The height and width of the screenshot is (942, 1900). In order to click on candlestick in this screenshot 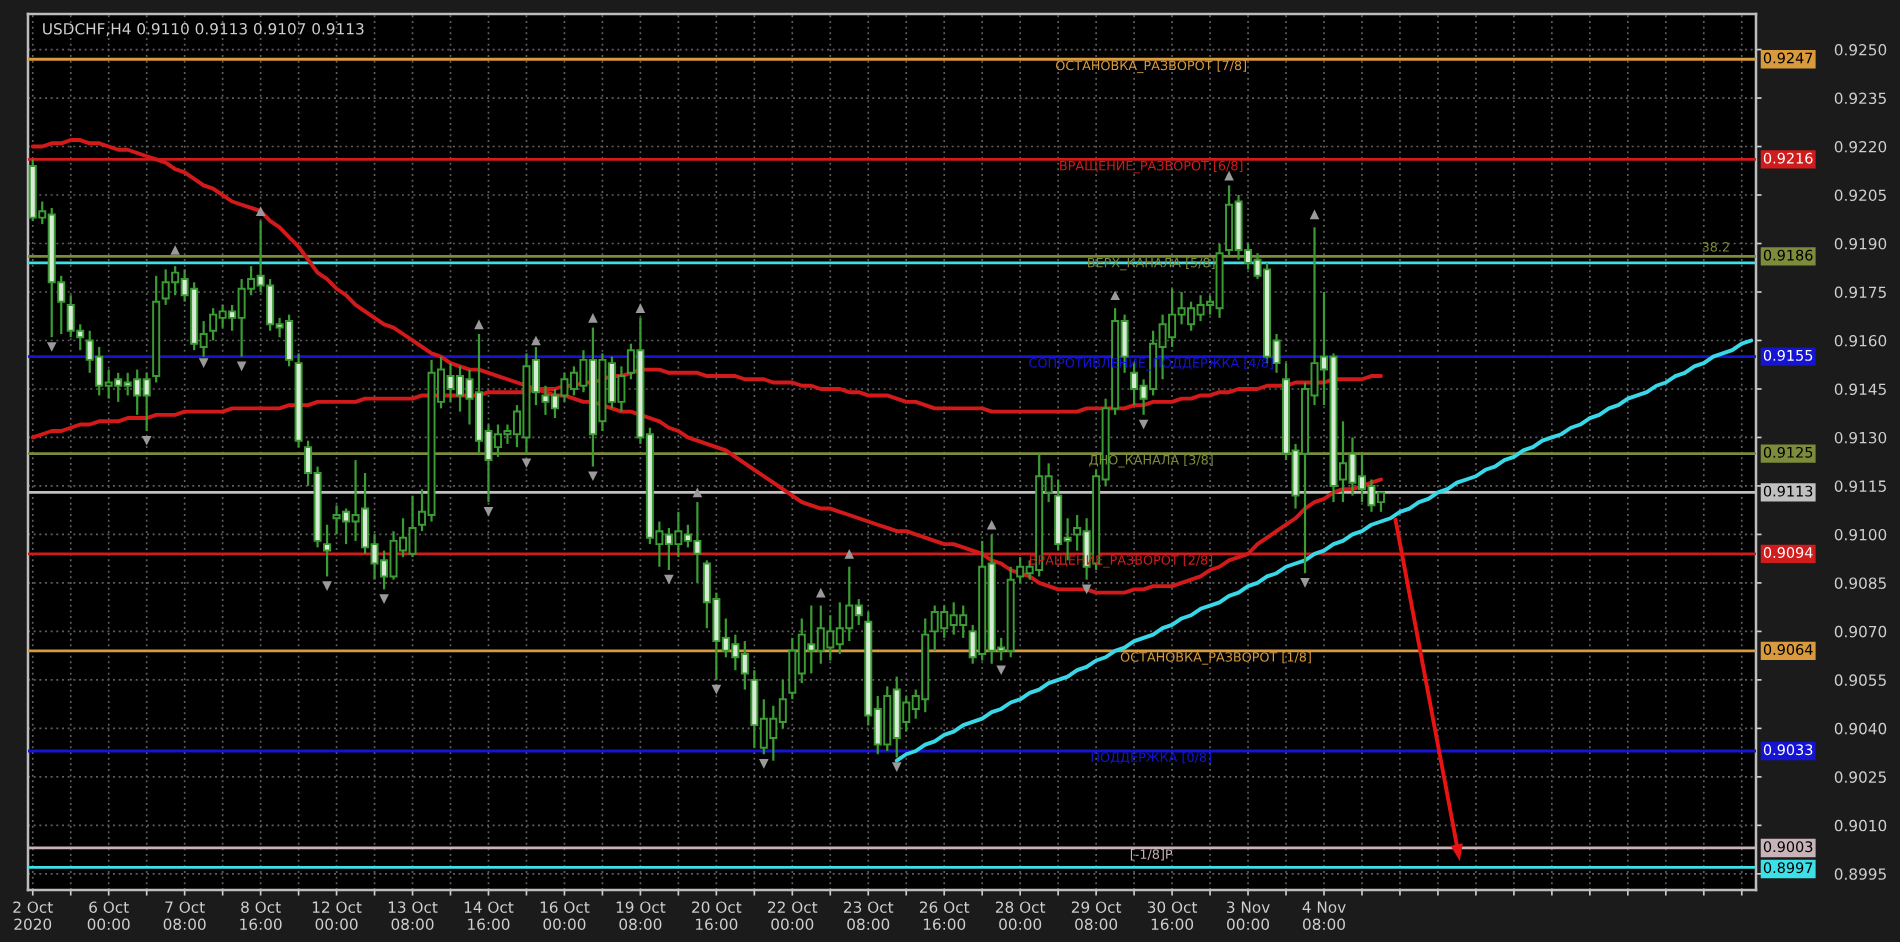, I will do `click(327, 550)`.